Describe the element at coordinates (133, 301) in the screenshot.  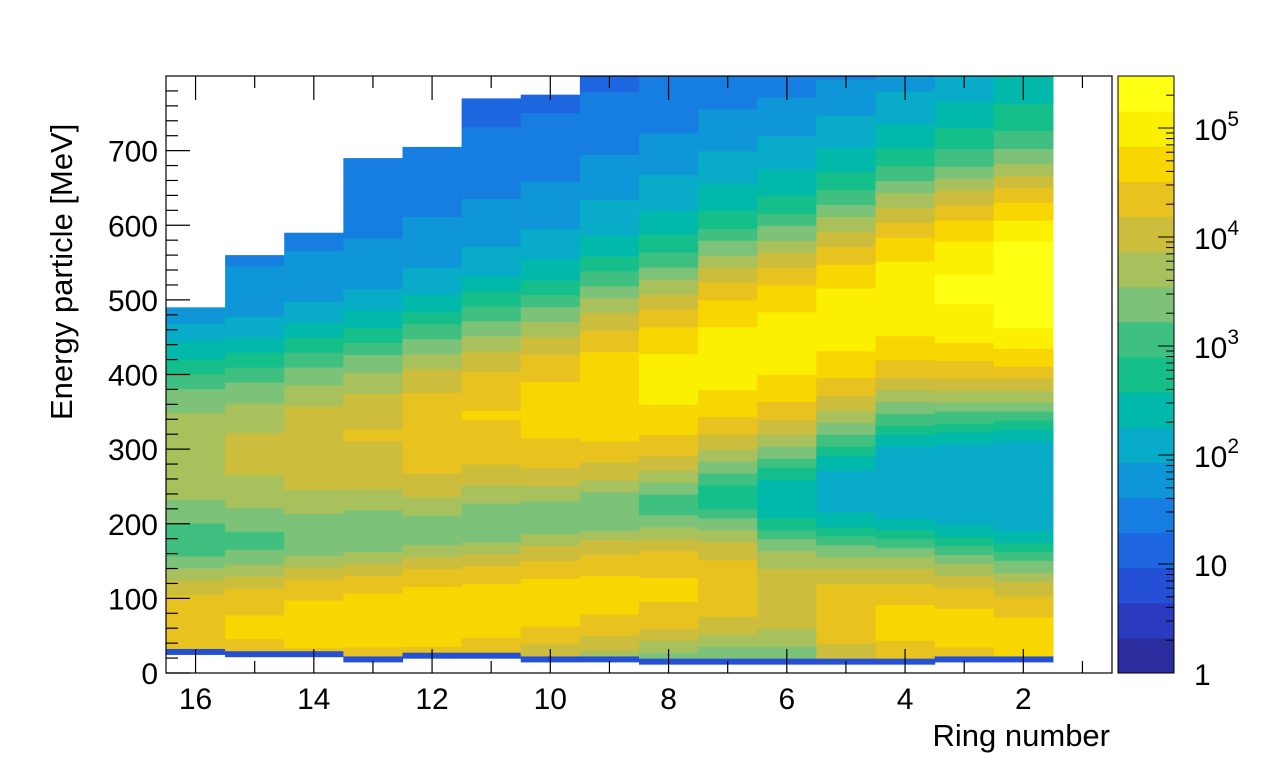
I see `y-tick-label: 500` at that location.